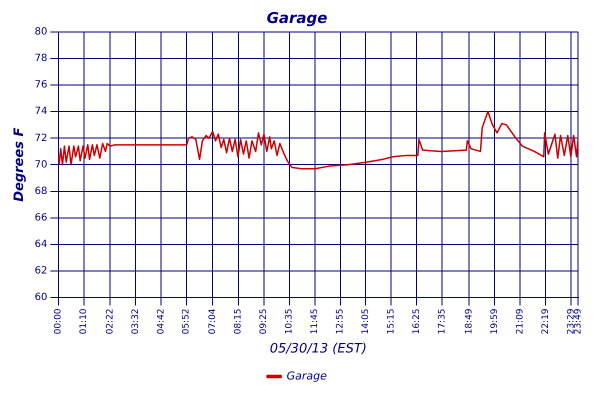  Describe the element at coordinates (41, 298) in the screenshot. I see `y-tick-label: 60` at that location.